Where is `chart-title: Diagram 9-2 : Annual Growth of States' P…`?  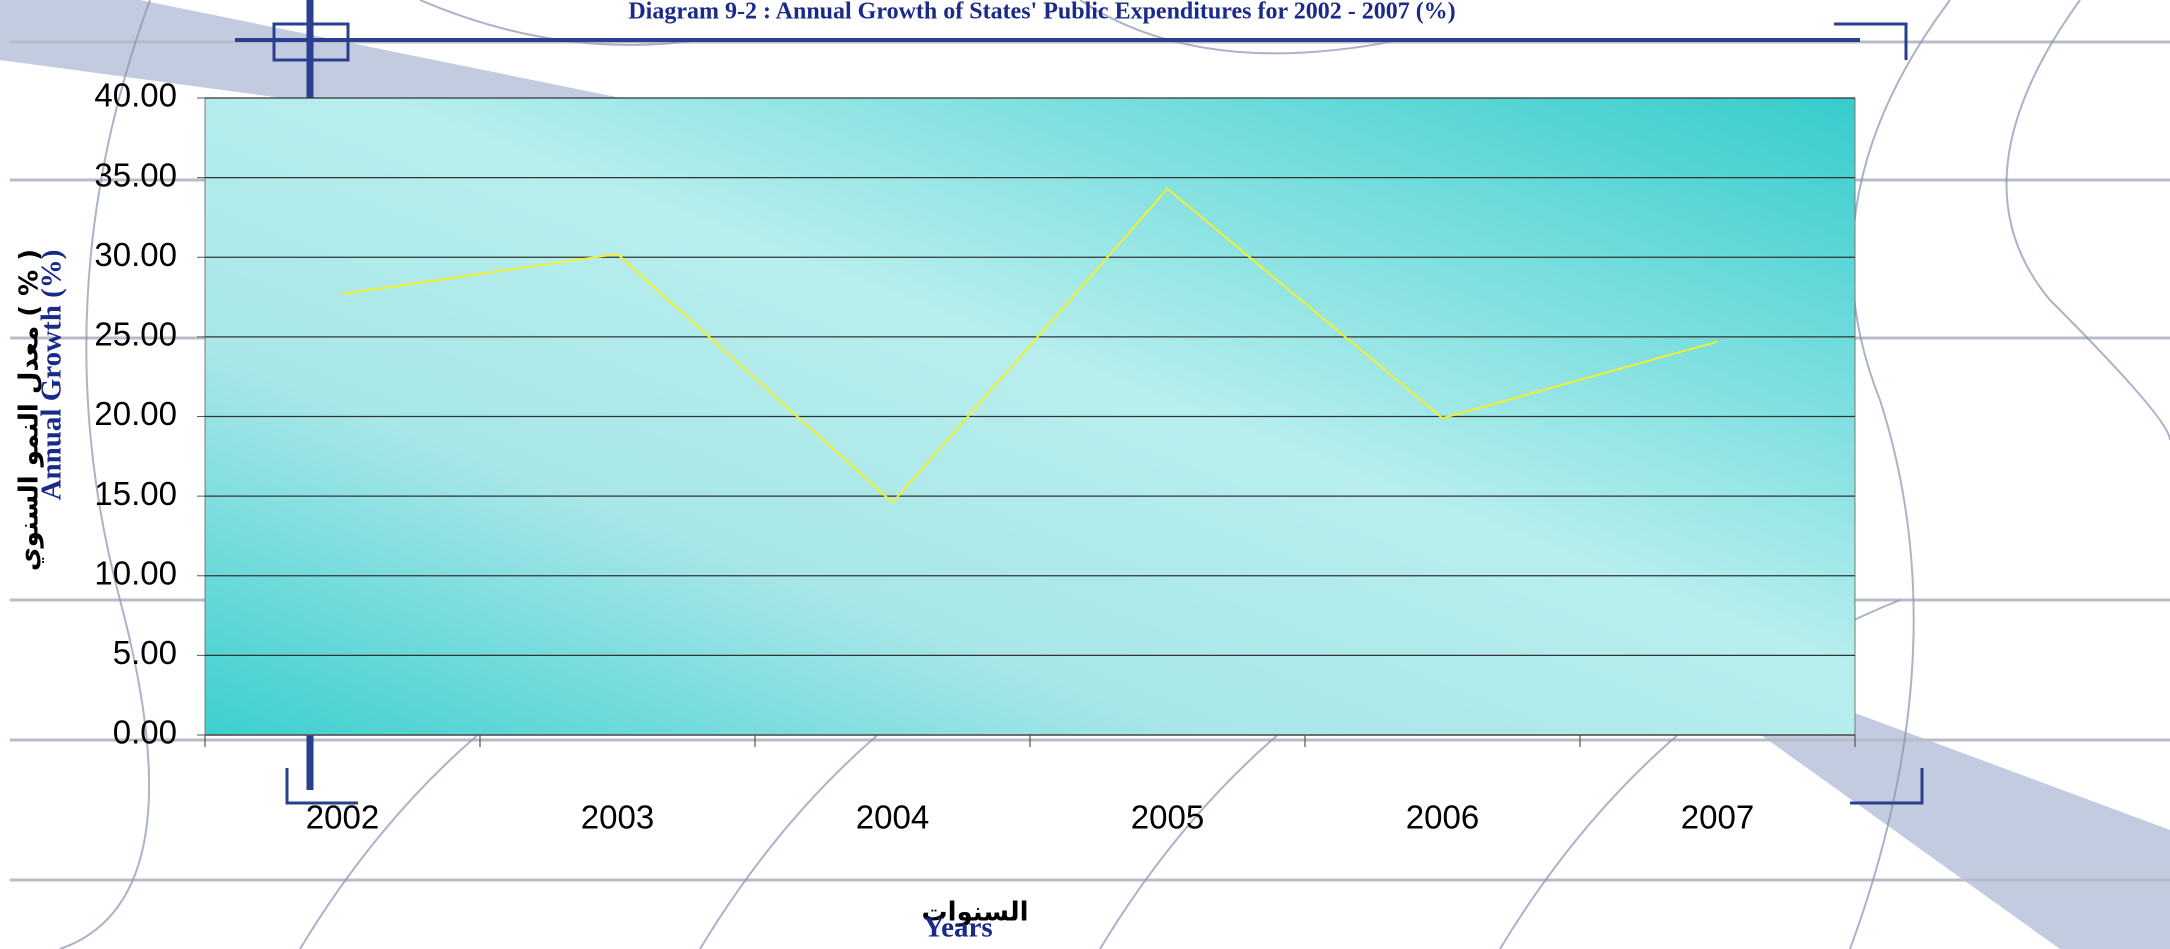
chart-title: Diagram 9-2 : Annual Growth of States' P… is located at coordinates (1041, 12).